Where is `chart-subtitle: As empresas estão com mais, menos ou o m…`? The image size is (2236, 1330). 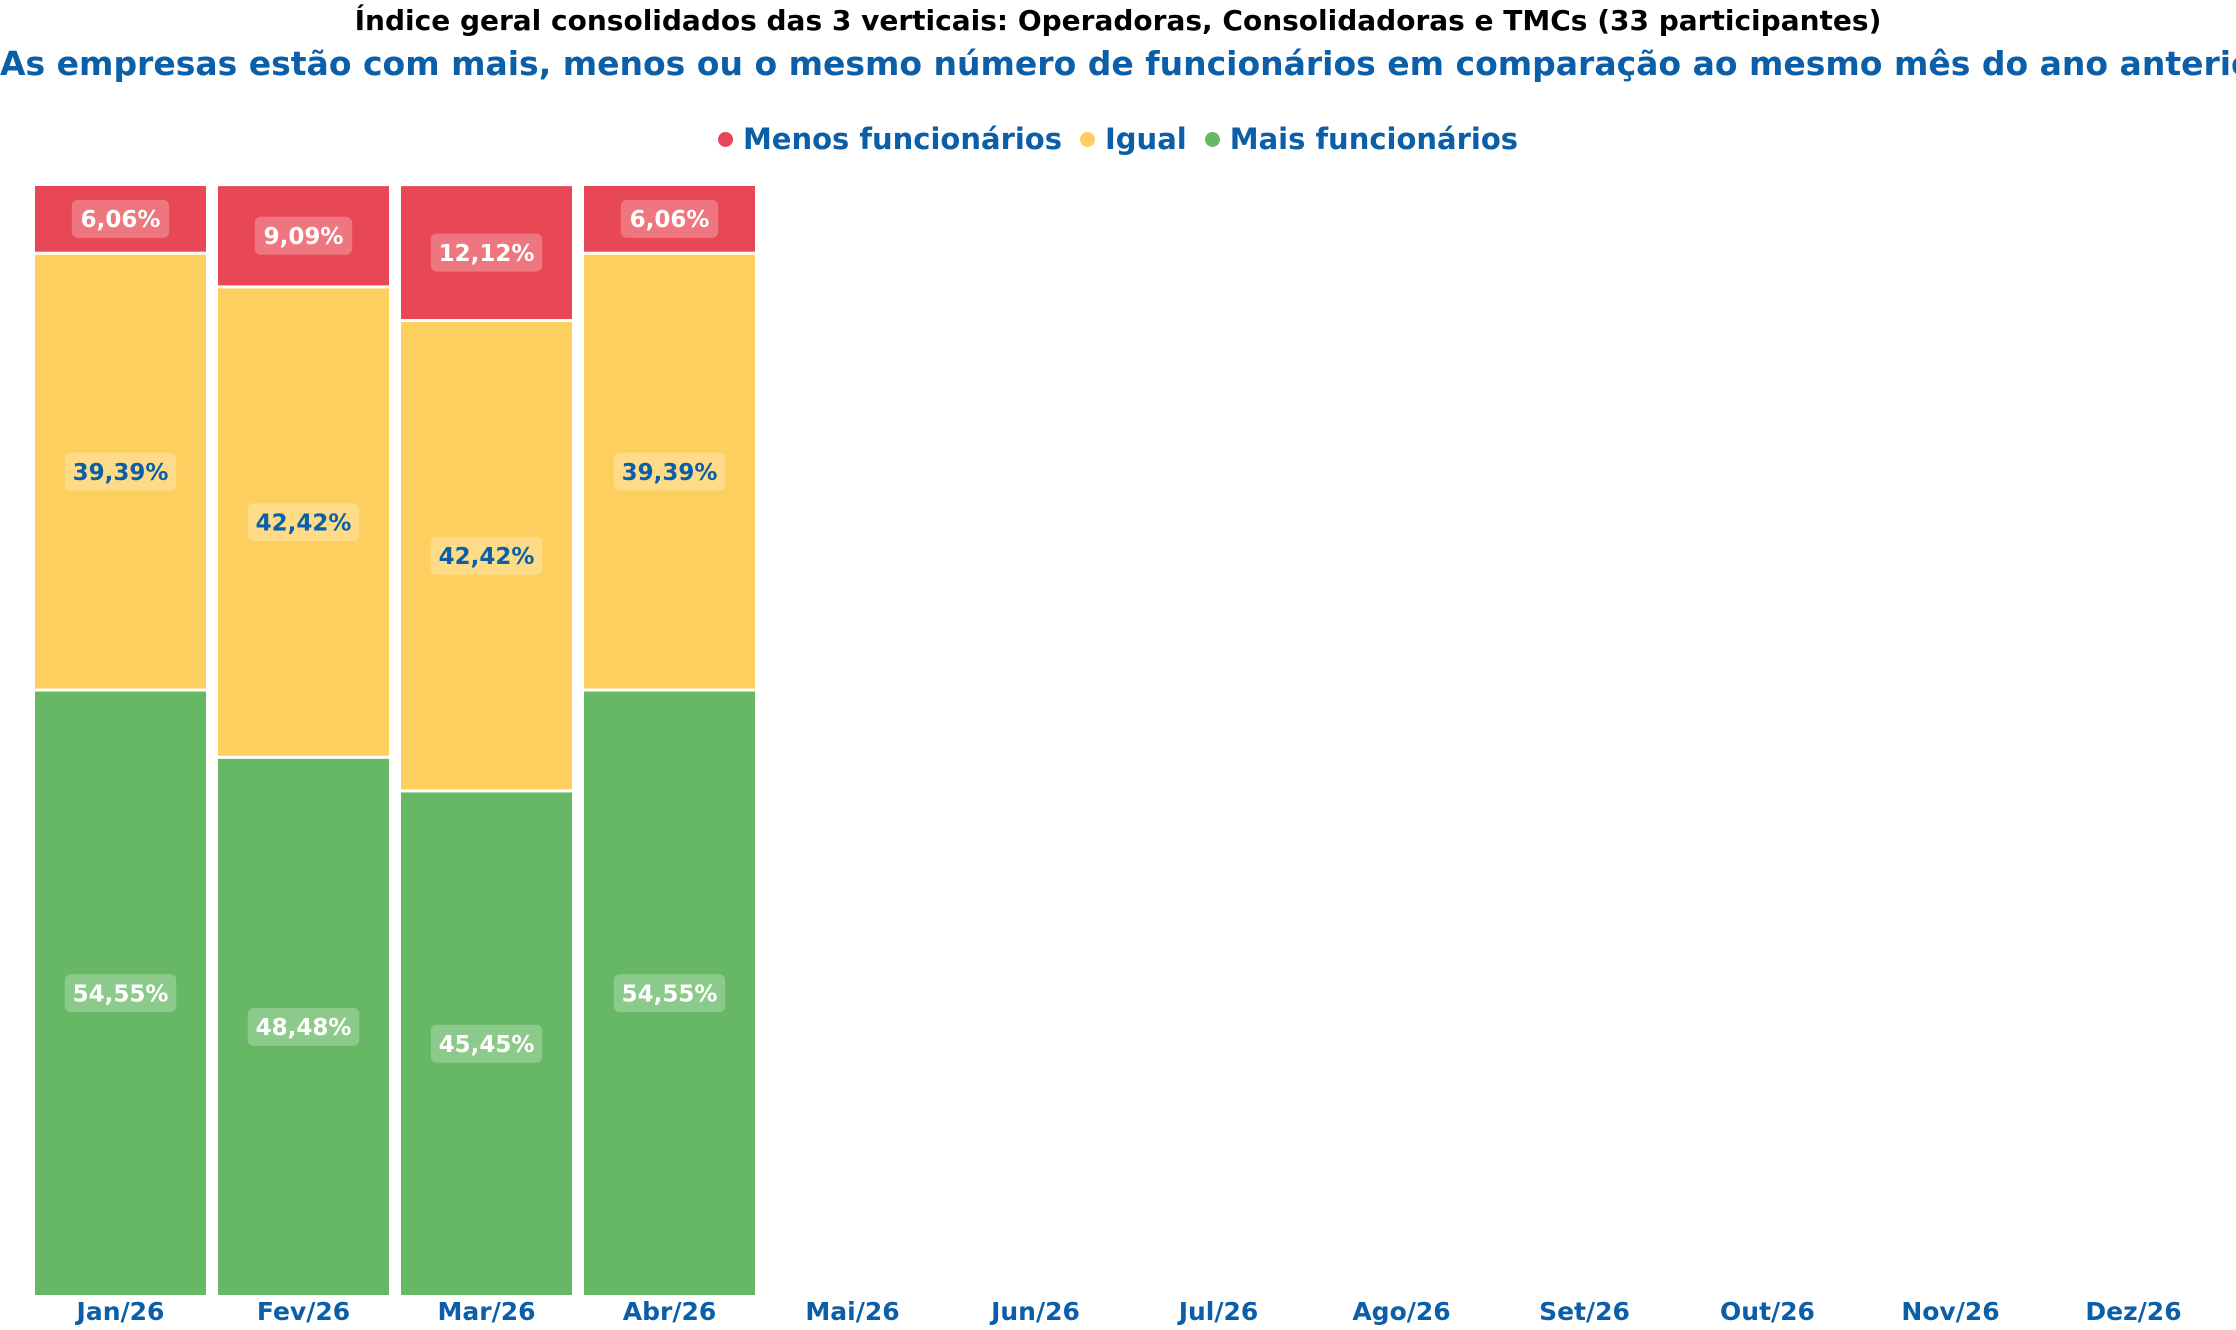
chart-subtitle: As empresas estão com mais, menos ou o m… is located at coordinates (1118, 63).